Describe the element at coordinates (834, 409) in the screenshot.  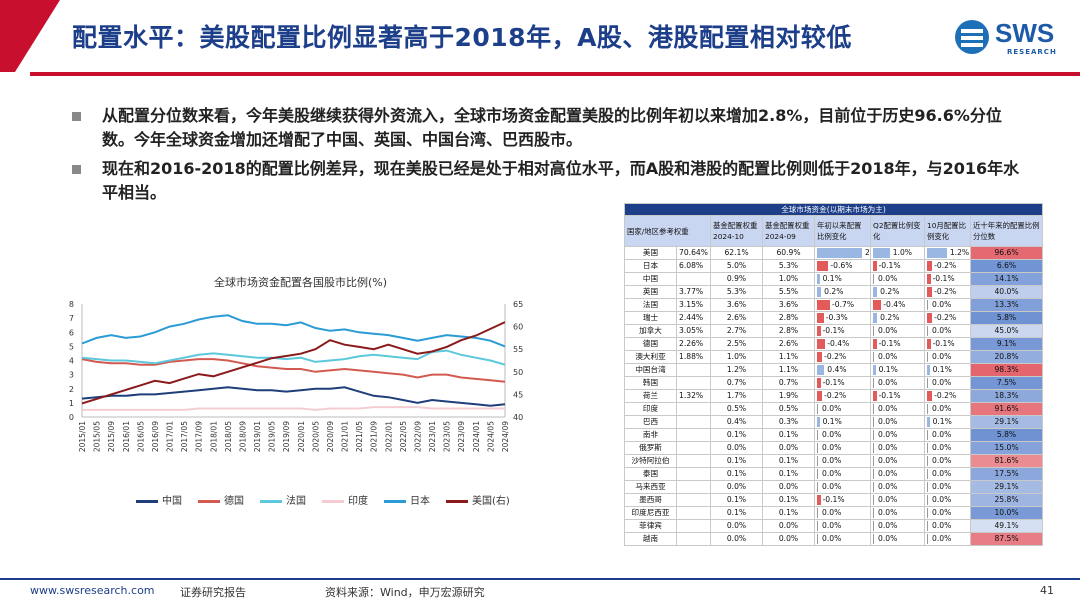
I see `table-row: 印度 0.5% 0.5% 0.0% 0.0% 0.0% 91.6%` at that location.